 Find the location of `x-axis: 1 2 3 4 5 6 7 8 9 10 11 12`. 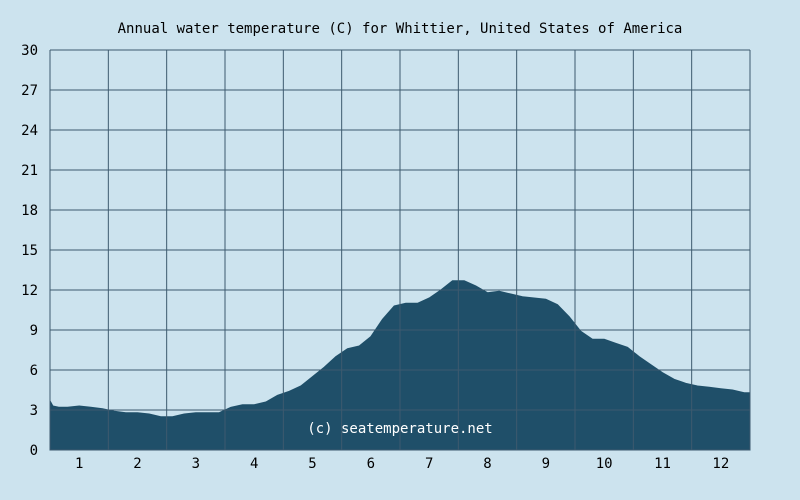

x-axis: 1 2 3 4 5 6 7 8 9 10 11 12 is located at coordinates (402, 464).